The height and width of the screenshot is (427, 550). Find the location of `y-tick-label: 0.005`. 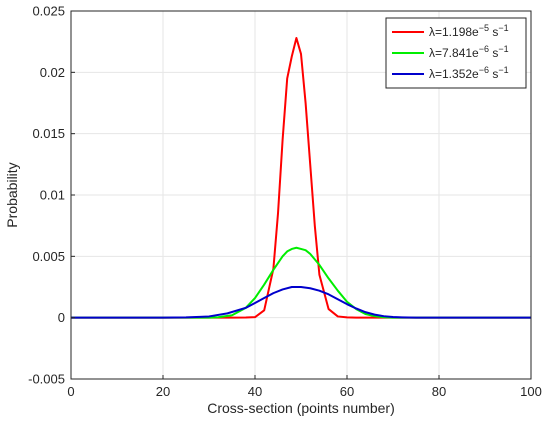

y-tick-label: 0.005 is located at coordinates (48, 256).